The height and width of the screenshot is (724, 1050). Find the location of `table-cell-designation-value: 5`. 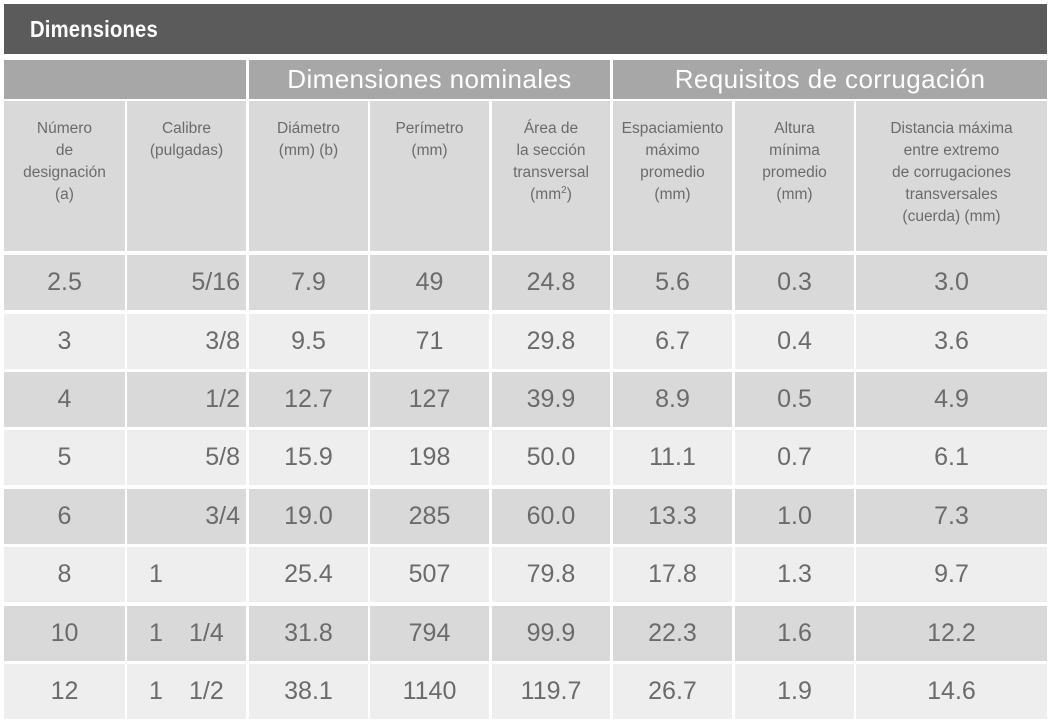

table-cell-designation-value: 5 is located at coordinates (64, 457).